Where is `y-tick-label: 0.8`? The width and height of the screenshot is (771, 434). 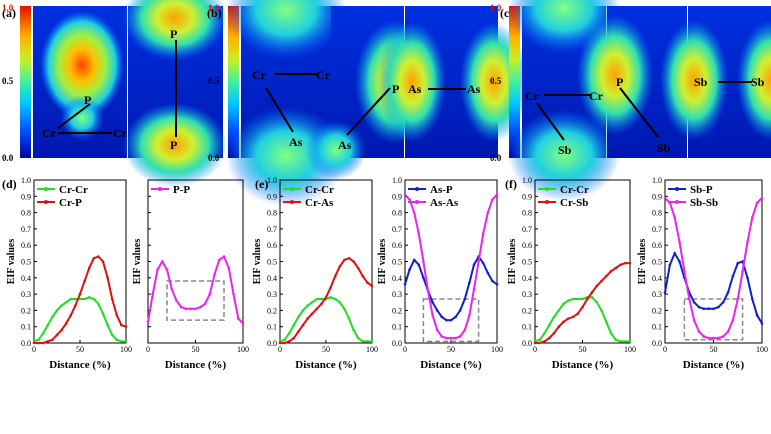
y-tick-label: 0.8 is located at coordinates (26, 213).